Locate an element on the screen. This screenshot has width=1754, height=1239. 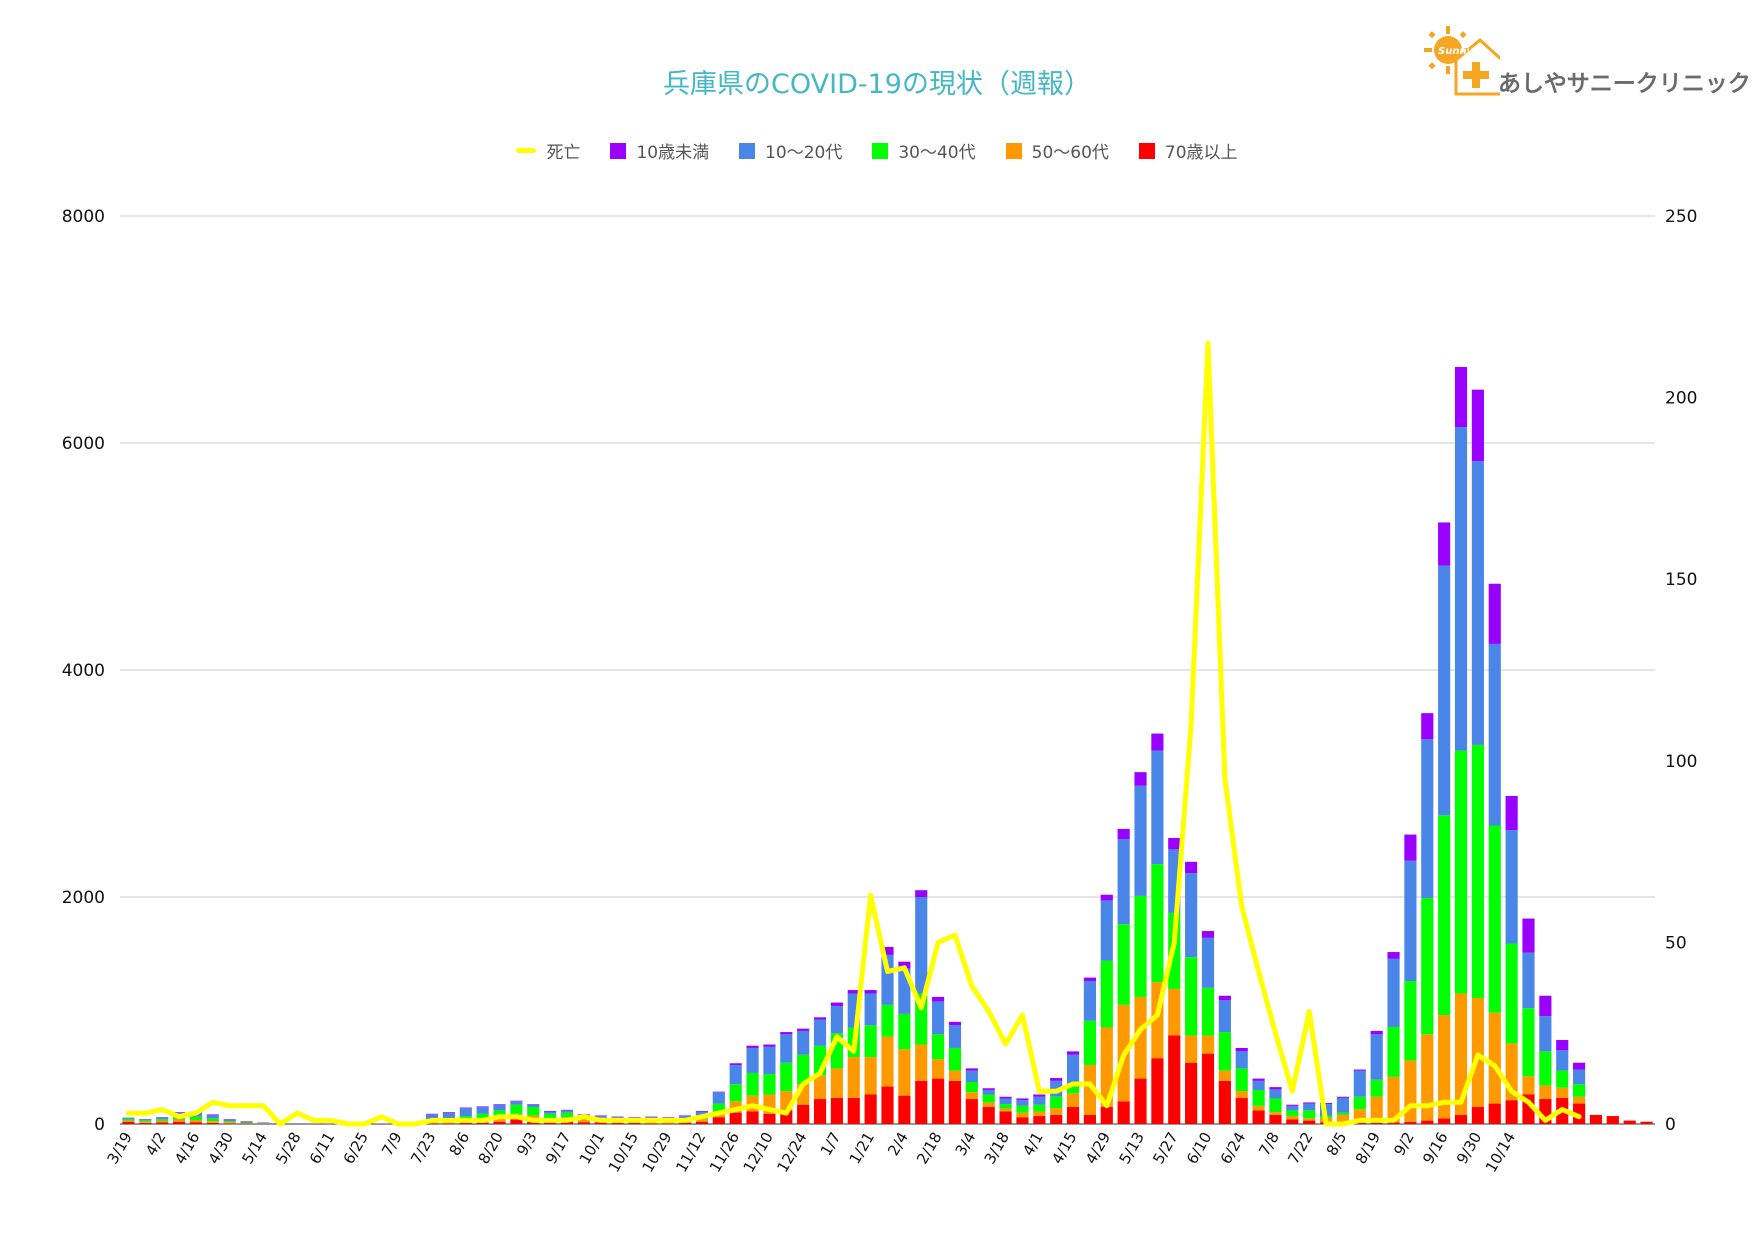
legend-item-5: 70歳以上 is located at coordinates (1188, 150).